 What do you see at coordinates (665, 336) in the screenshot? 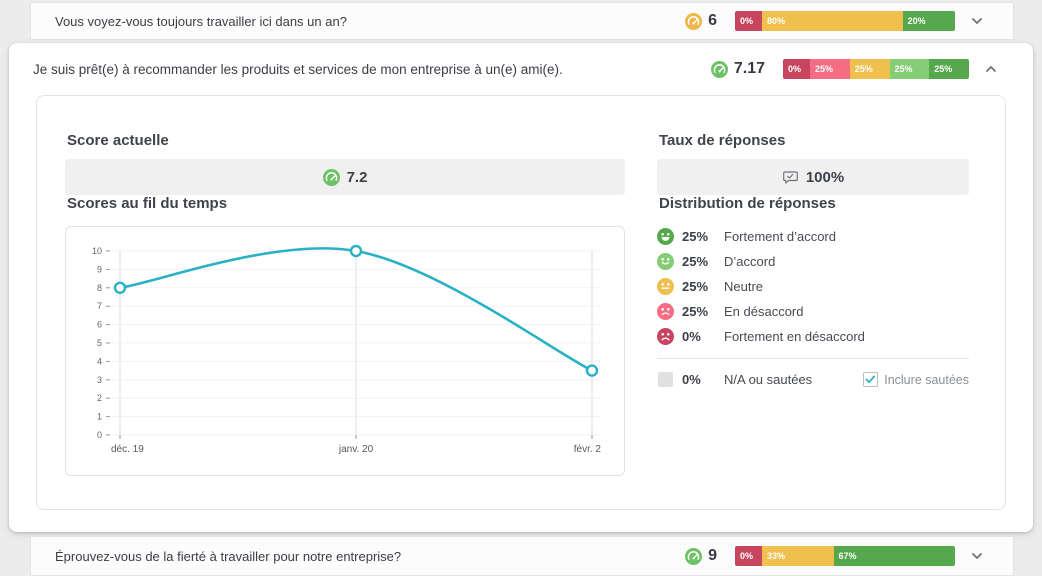
I see `angry-face-icon` at bounding box center [665, 336].